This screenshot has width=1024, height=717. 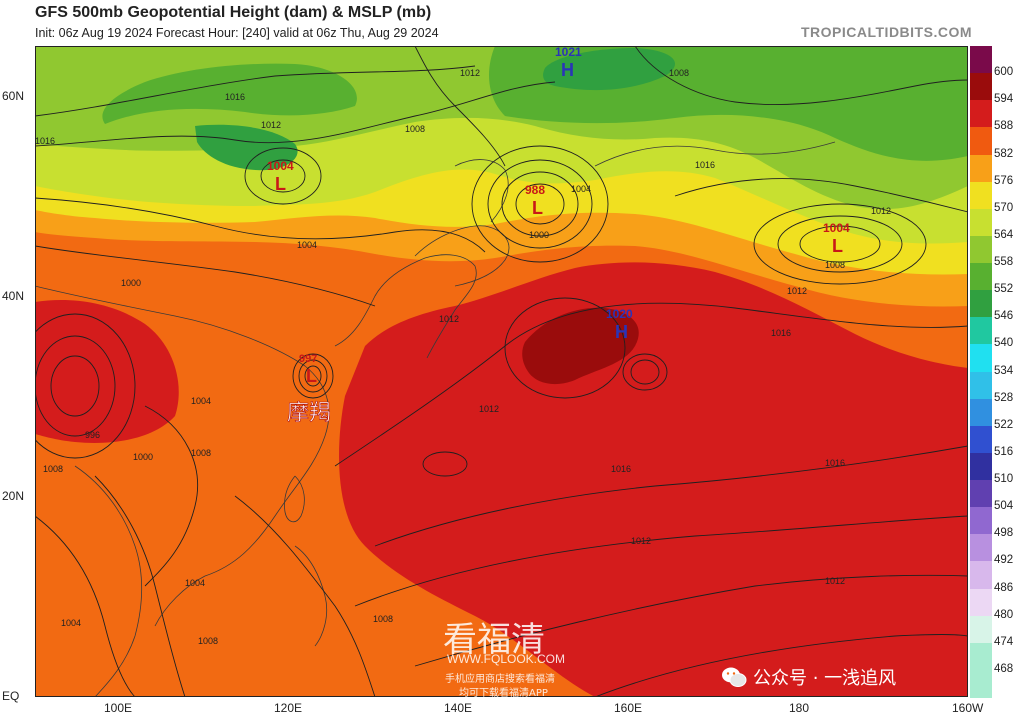 I want to click on lon-label-160e: 160E, so click(x=628, y=708).